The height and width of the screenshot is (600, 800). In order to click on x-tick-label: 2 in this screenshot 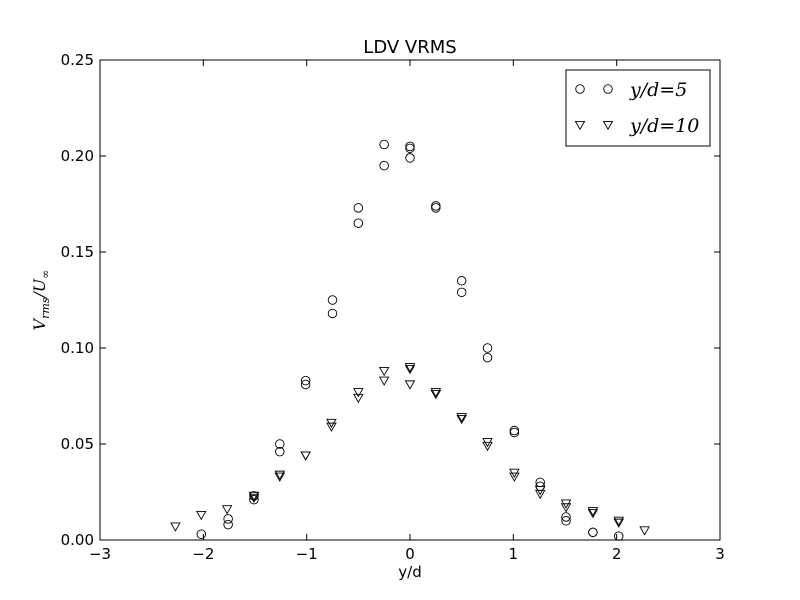, I will do `click(617, 554)`.